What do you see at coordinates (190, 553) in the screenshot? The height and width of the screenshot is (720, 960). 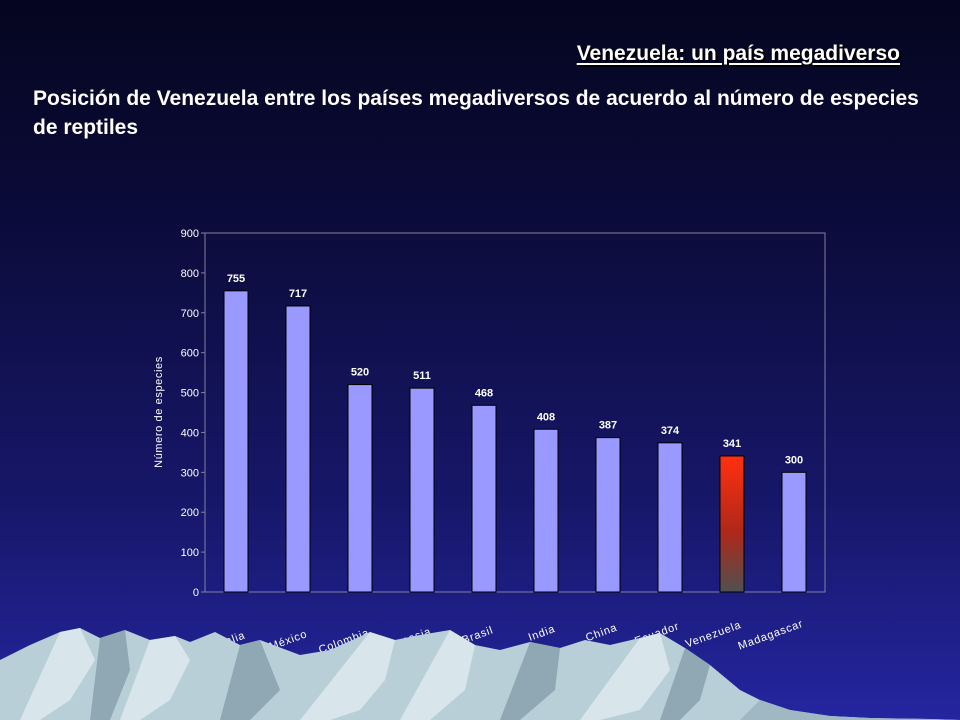 I see `y-tick-label: 100` at bounding box center [190, 553].